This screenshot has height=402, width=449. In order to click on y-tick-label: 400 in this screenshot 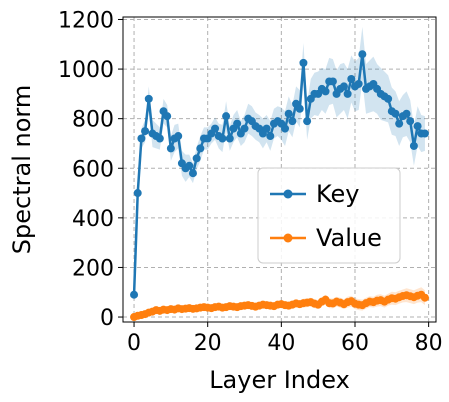, I will do `click(93, 219)`.